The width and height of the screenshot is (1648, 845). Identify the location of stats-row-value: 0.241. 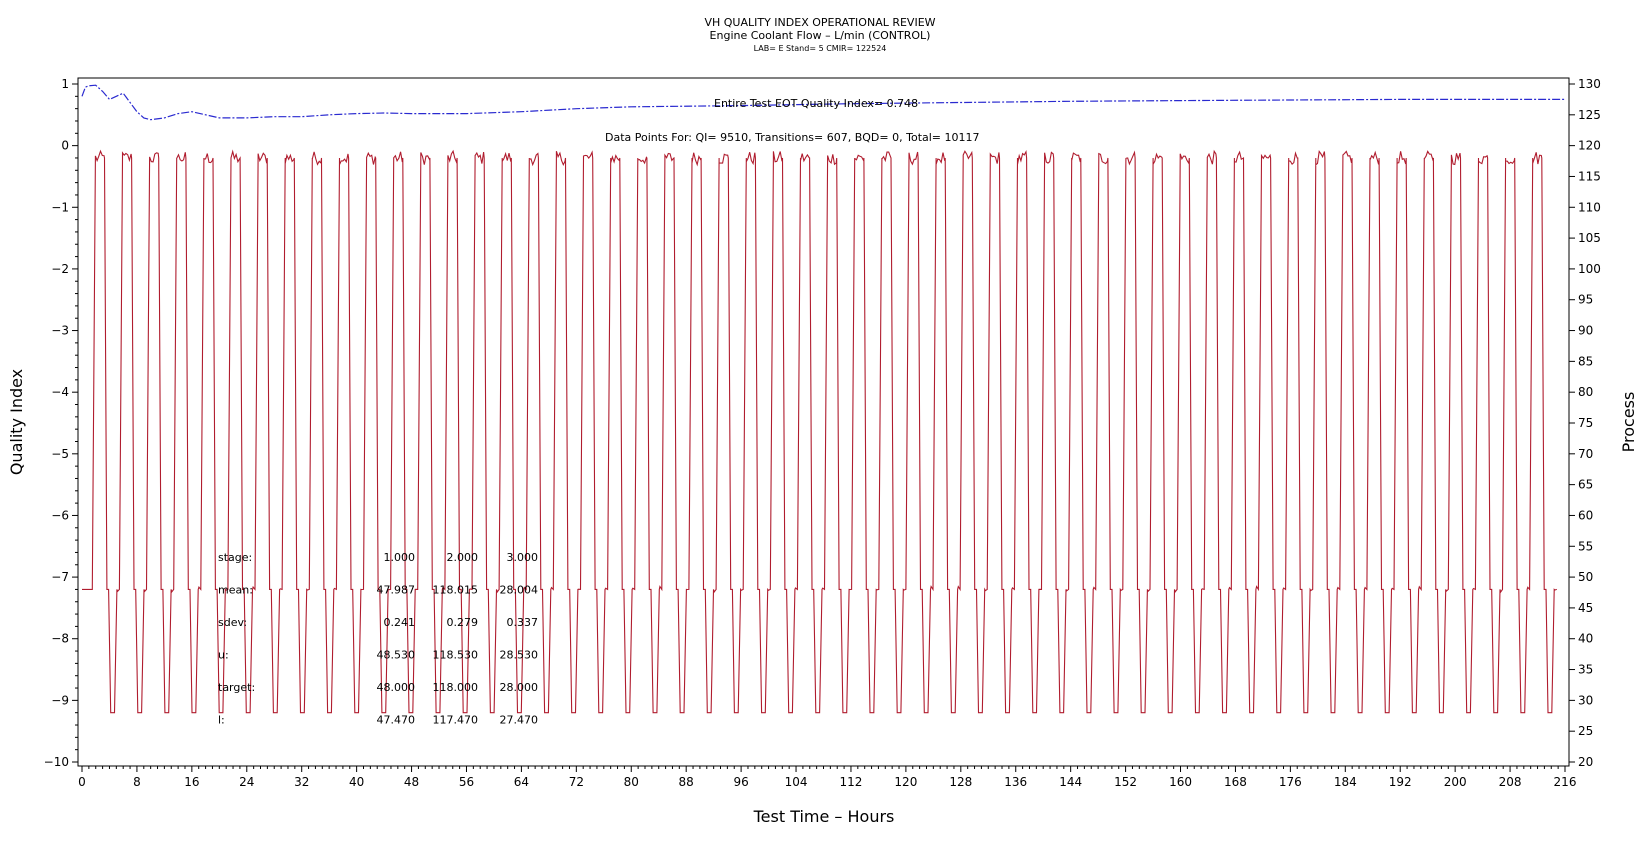
(400, 622).